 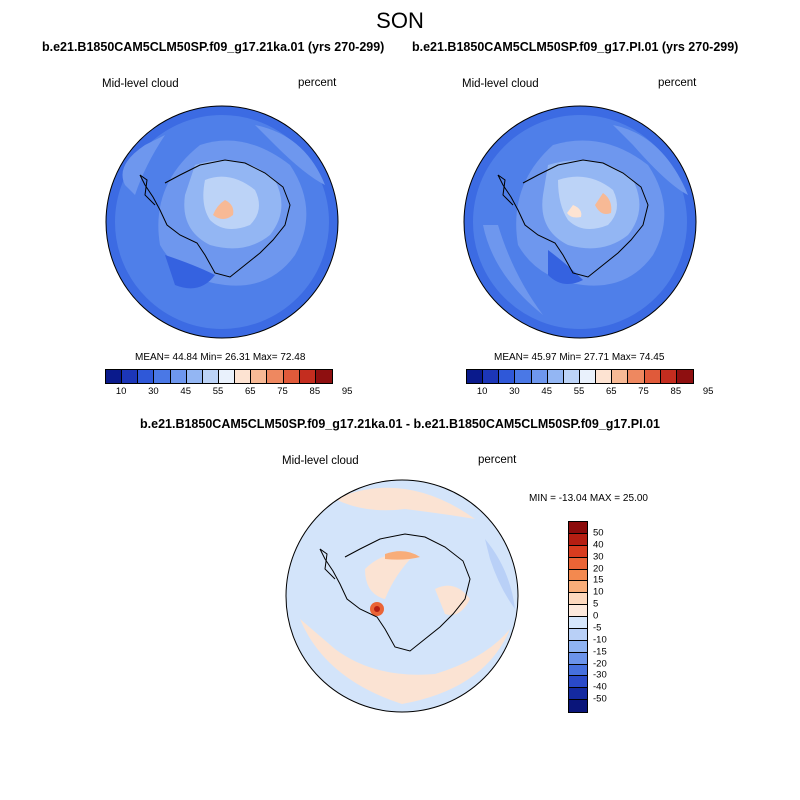 What do you see at coordinates (497, 460) in the screenshot?
I see `diff-units-label: percent` at bounding box center [497, 460].